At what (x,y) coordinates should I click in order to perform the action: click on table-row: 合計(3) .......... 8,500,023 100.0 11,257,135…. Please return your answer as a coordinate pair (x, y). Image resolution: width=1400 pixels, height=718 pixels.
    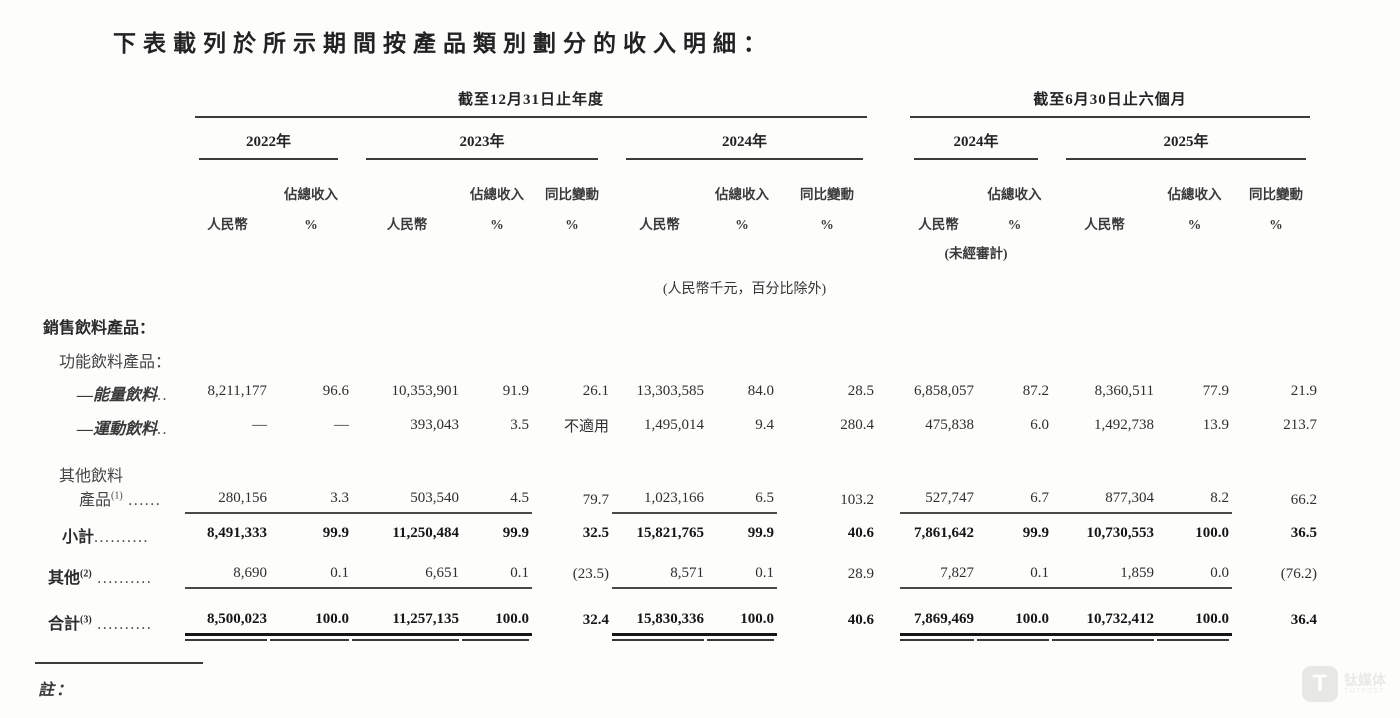
    Looking at the image, I should click on (677, 622).